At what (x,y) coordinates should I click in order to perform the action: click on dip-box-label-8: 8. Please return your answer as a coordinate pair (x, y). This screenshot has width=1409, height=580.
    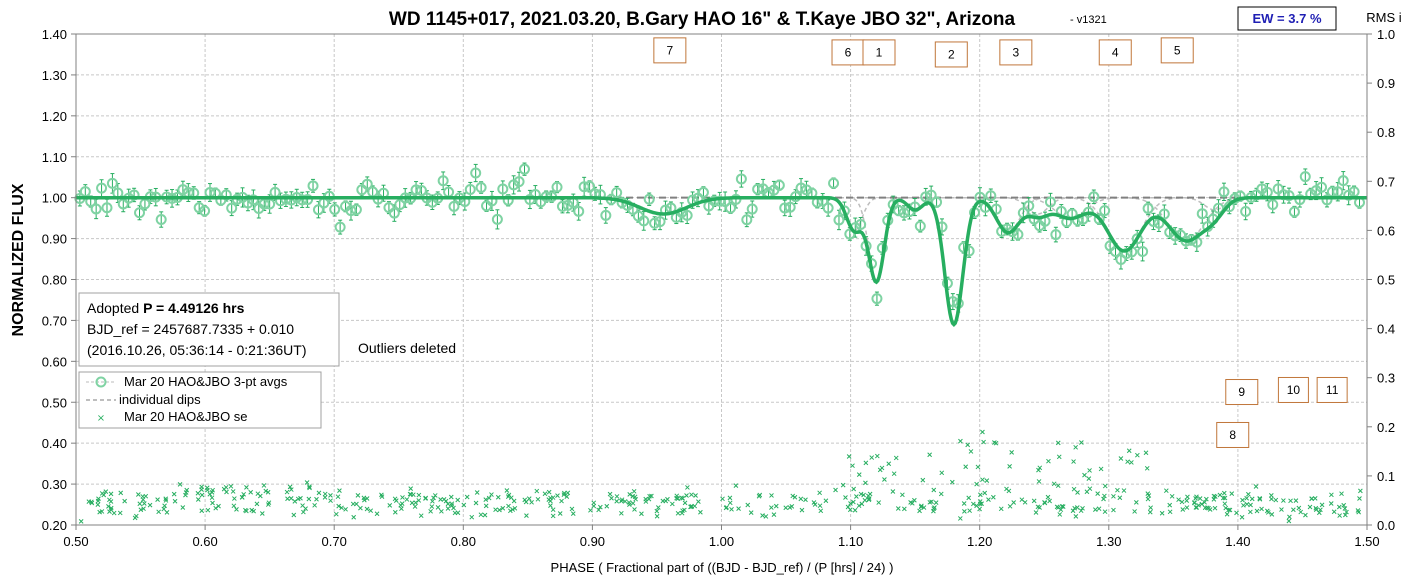
    Looking at the image, I should click on (1232, 435).